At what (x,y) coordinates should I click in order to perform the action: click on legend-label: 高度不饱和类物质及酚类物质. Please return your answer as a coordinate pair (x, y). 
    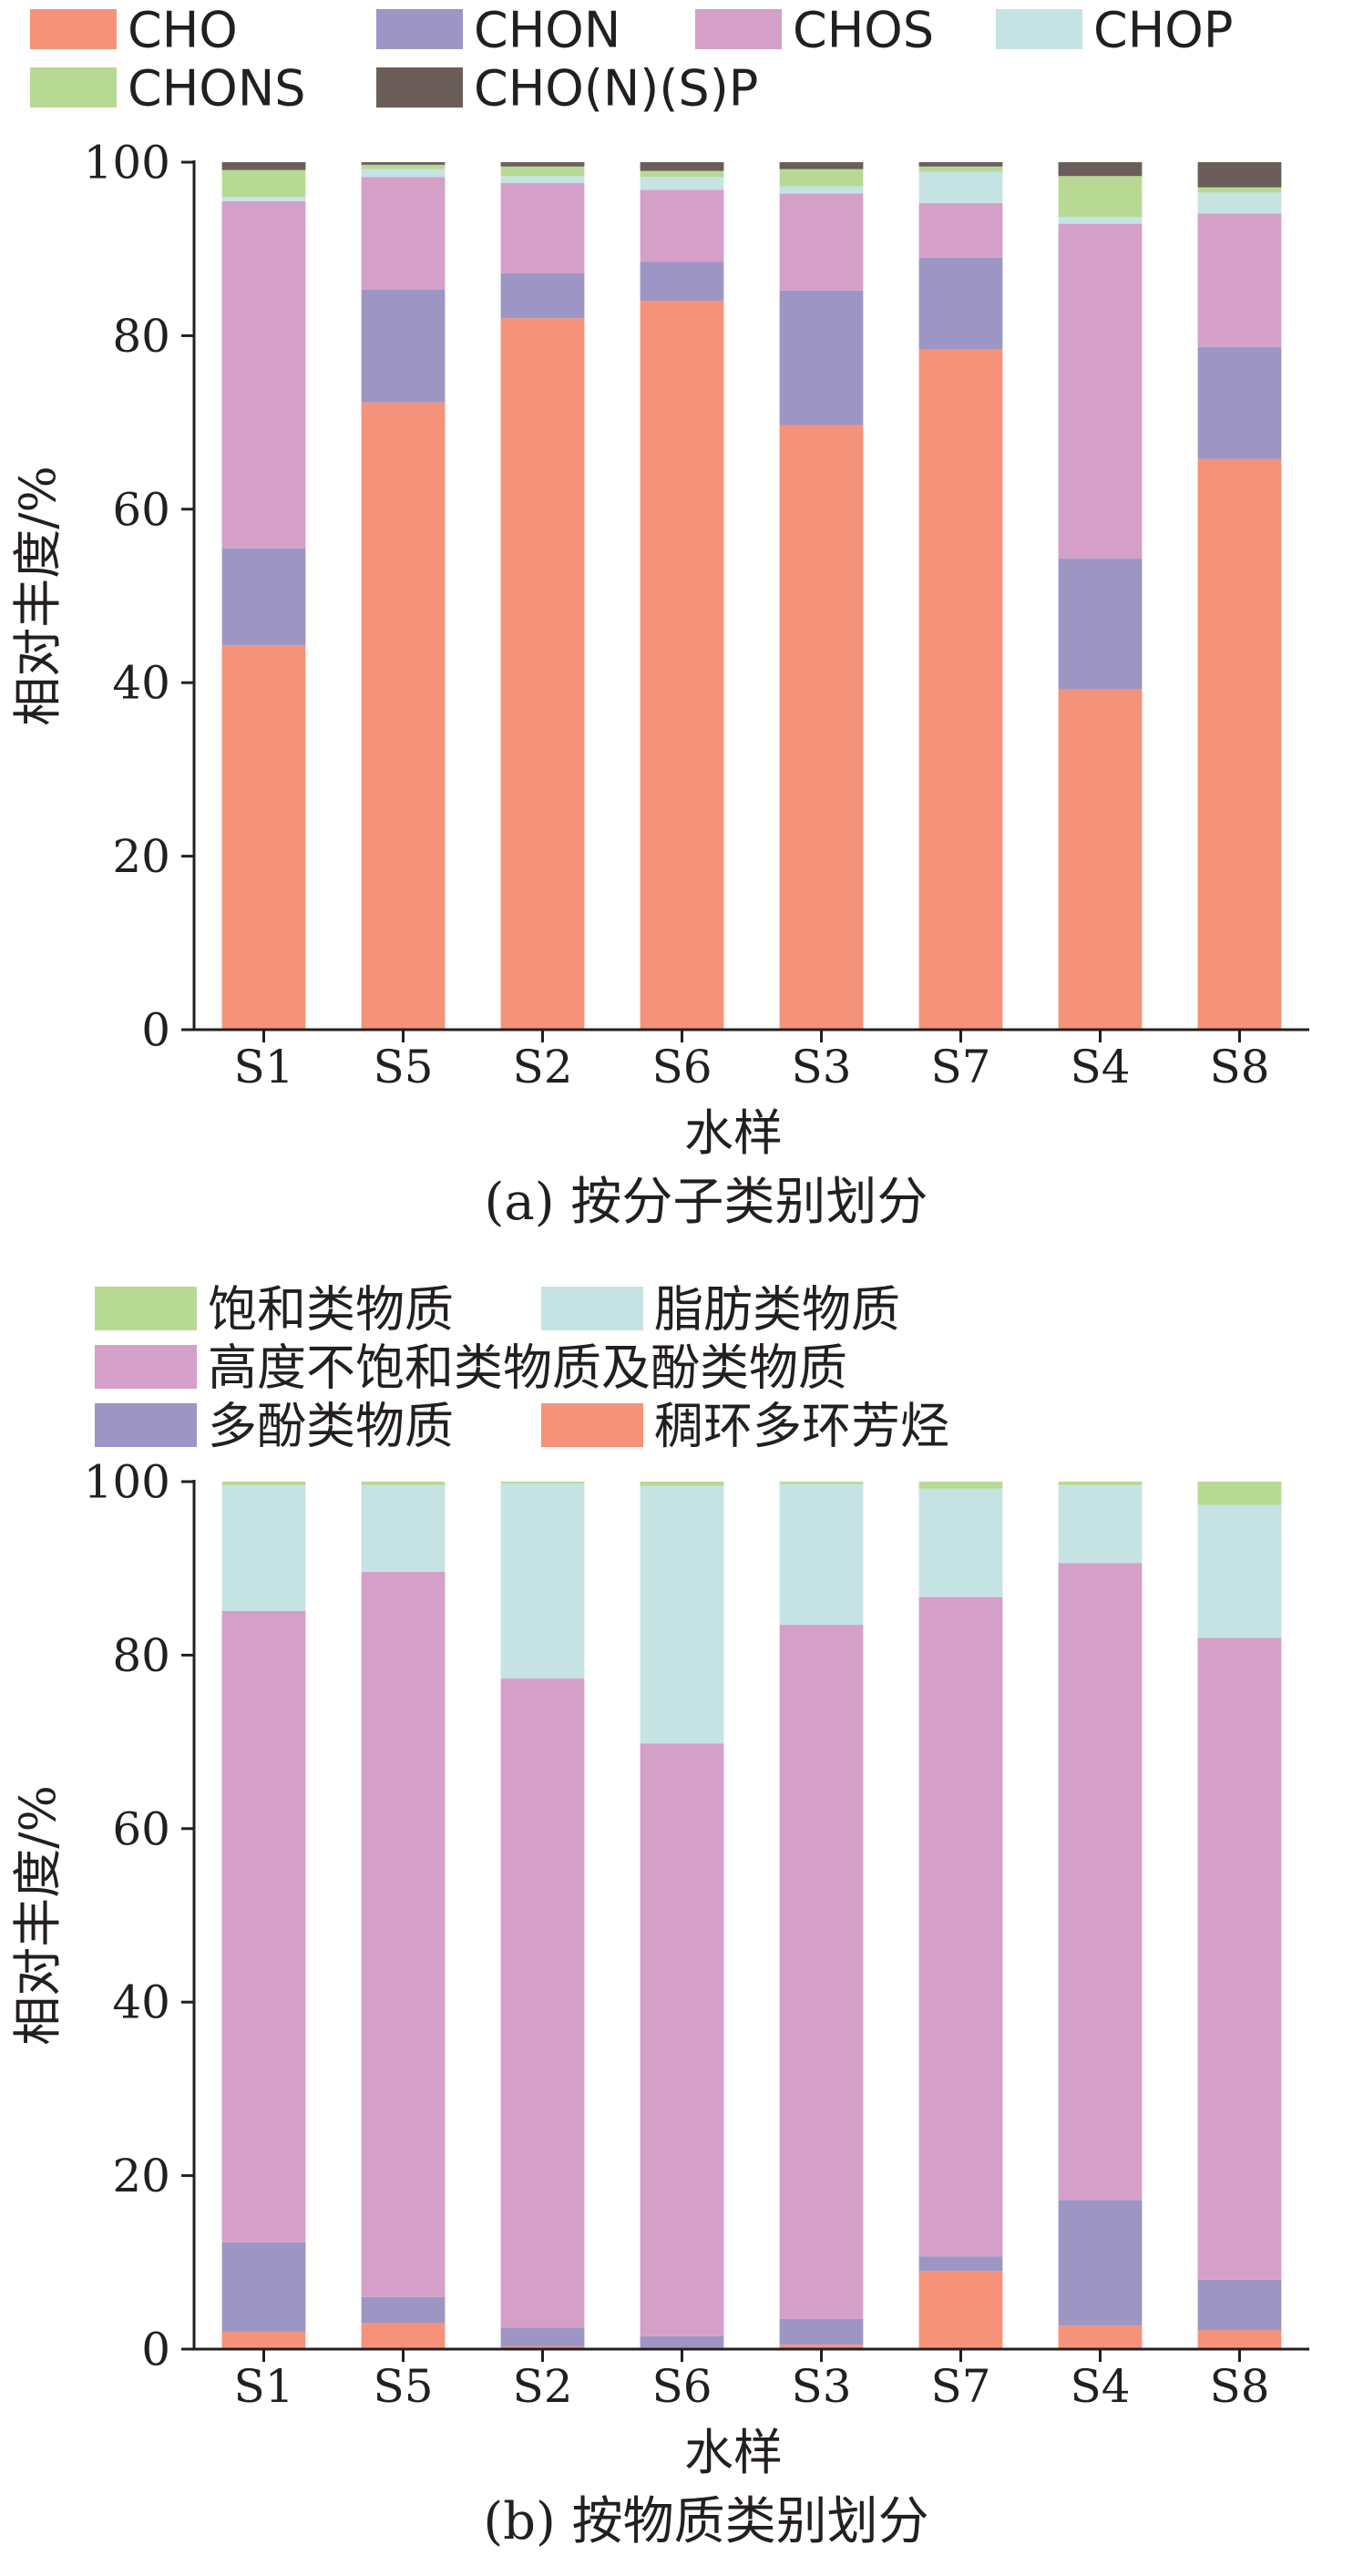
    Looking at the image, I should click on (527, 1368).